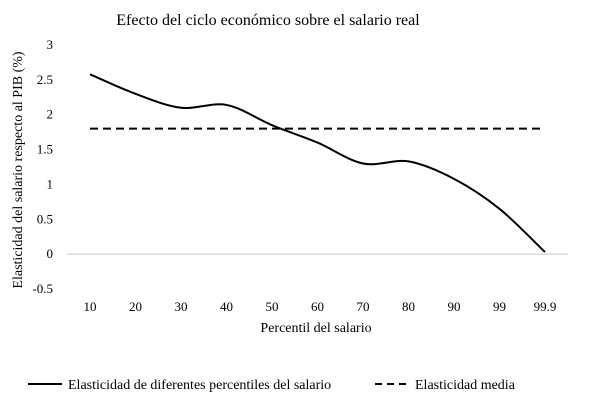  What do you see at coordinates (45, 218) in the screenshot?
I see `y-tick-label: 0.5` at bounding box center [45, 218].